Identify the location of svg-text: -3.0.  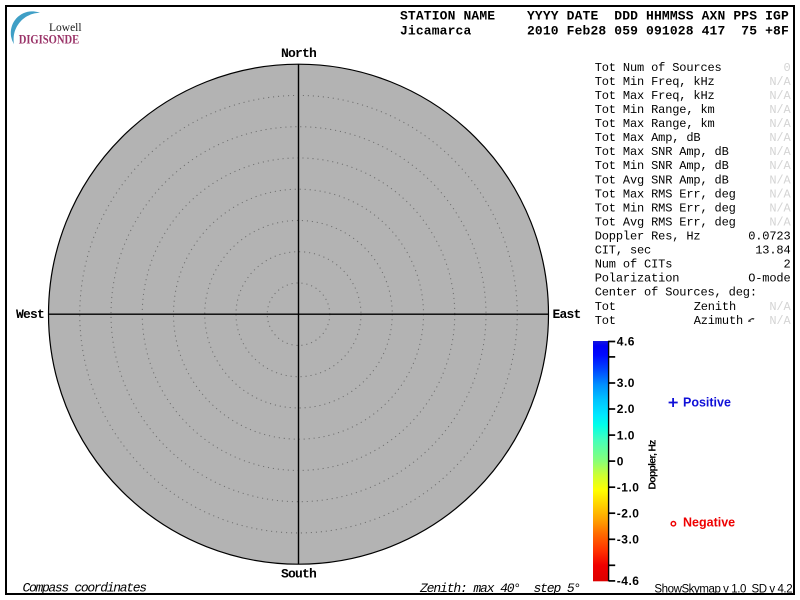
(628, 540).